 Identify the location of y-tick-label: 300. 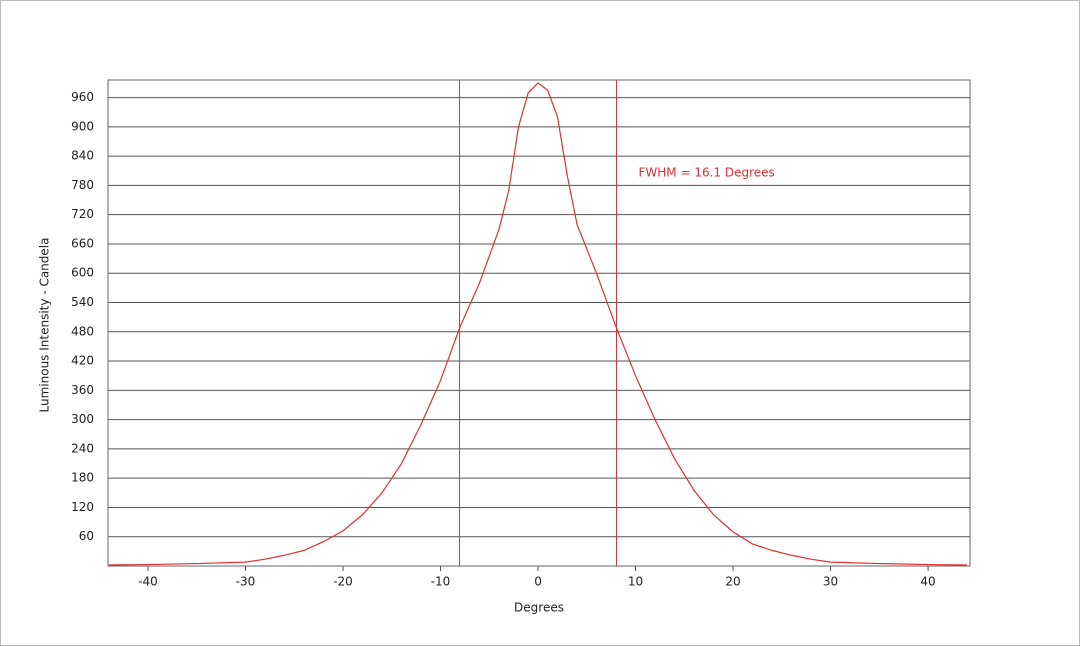
(82, 419).